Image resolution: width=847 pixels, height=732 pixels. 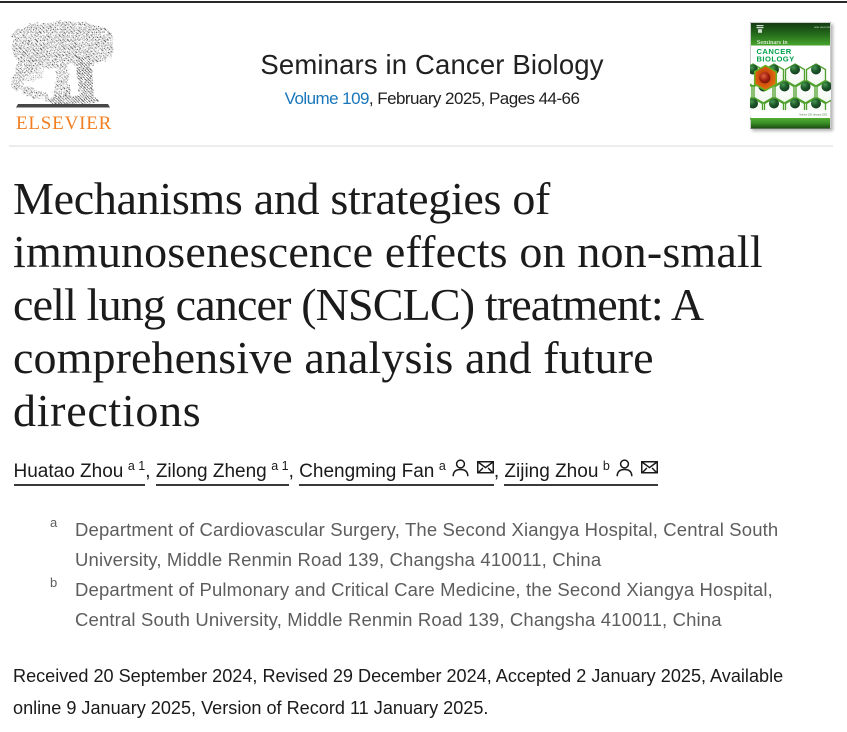 I want to click on svg-text: Volume 109 January 2025, so click(x=813, y=115).